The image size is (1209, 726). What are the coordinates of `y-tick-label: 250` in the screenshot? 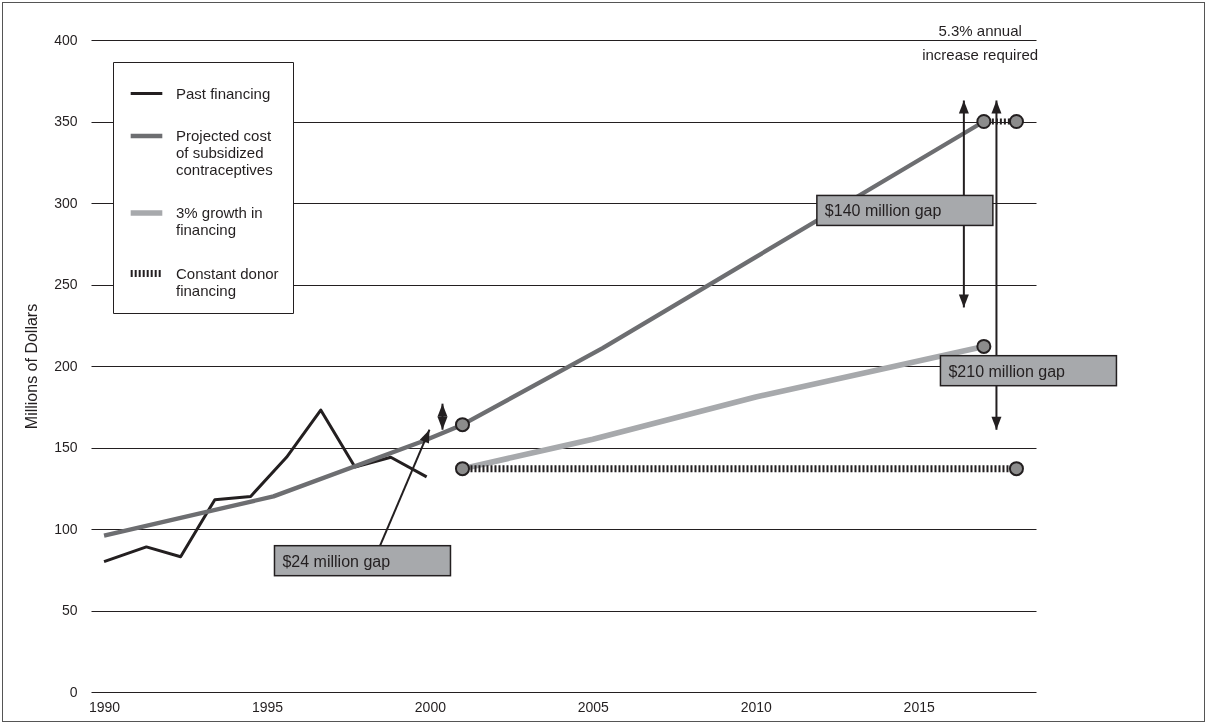 It's located at (66, 284).